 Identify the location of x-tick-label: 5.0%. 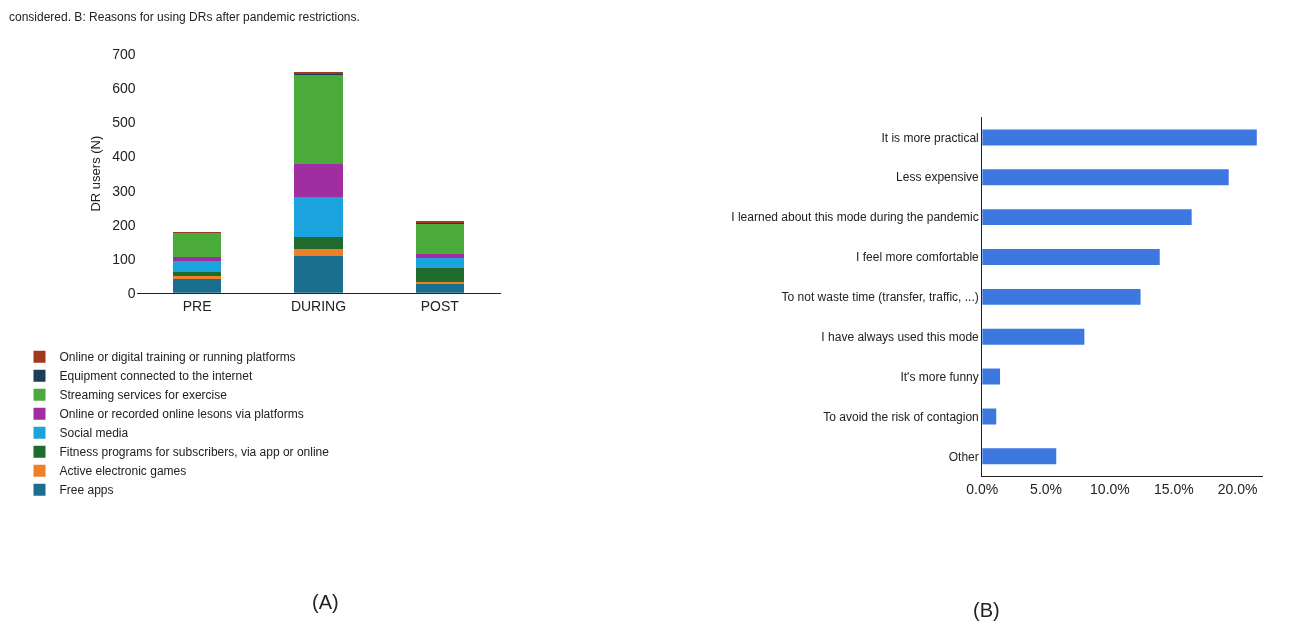
(1046, 489).